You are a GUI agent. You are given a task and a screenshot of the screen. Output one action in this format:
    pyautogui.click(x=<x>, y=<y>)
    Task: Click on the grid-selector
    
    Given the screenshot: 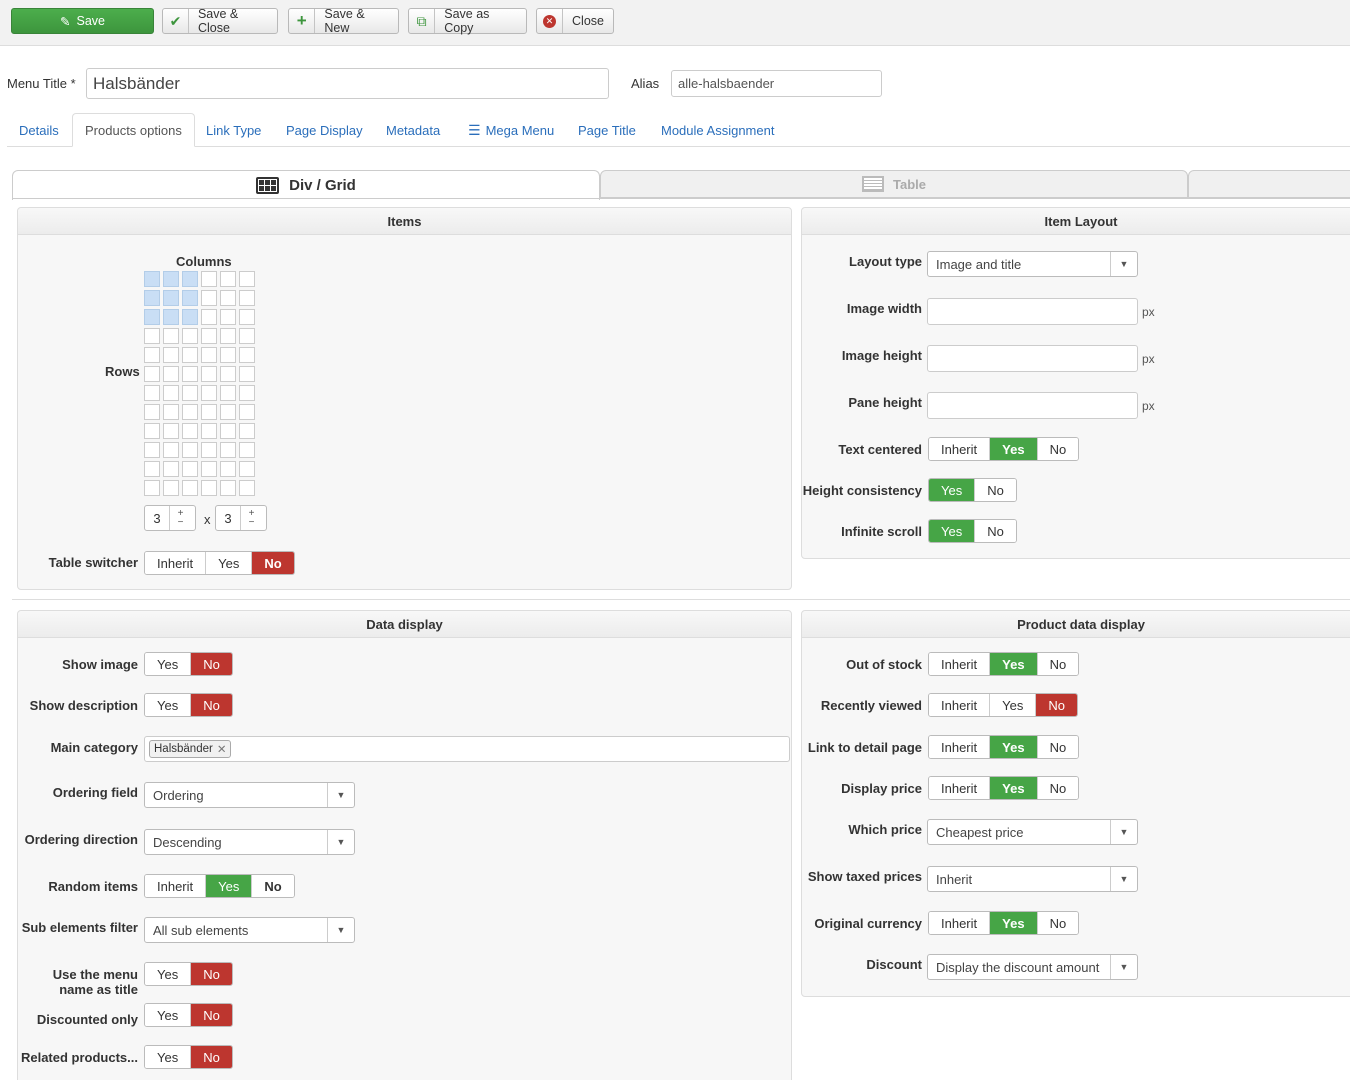 What is the action you would take?
    pyautogui.click(x=199, y=383)
    